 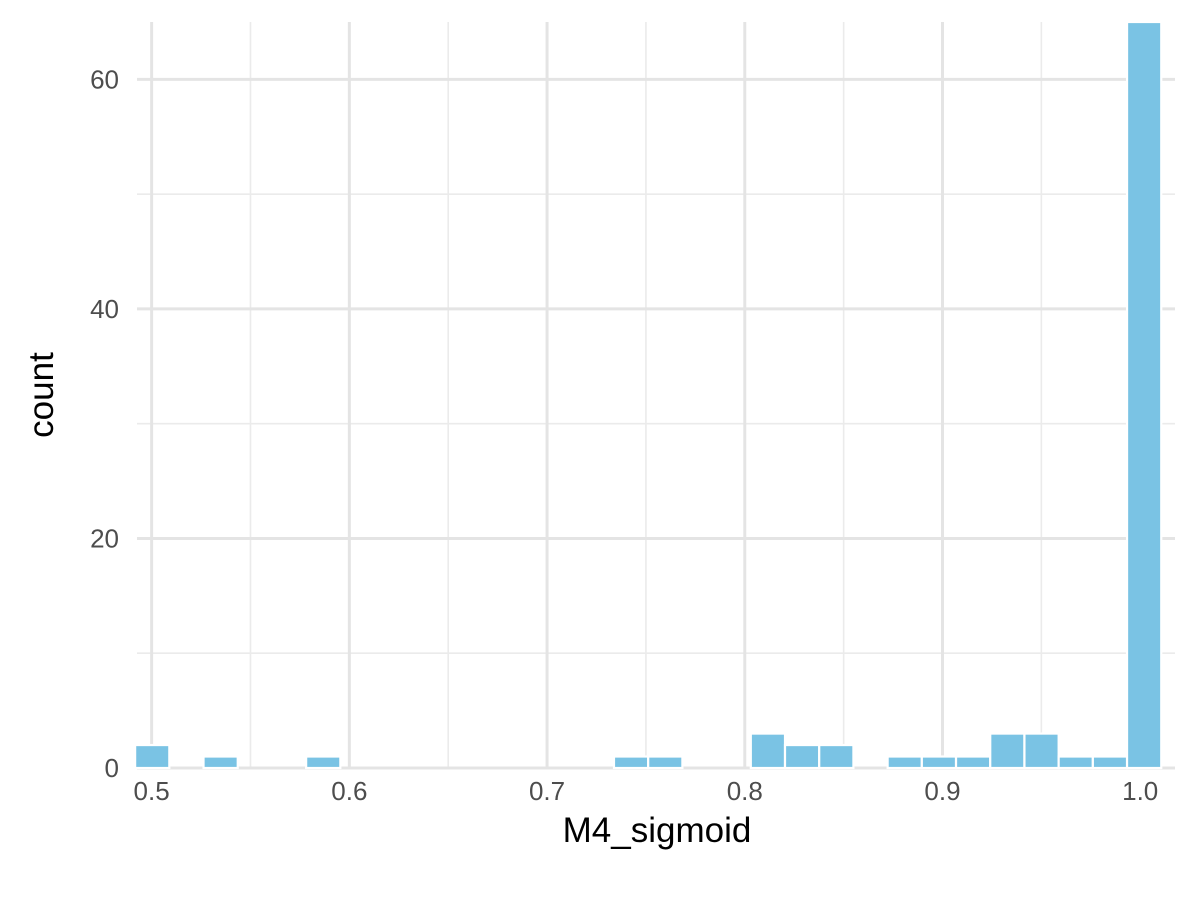 What do you see at coordinates (942, 791) in the screenshot?
I see `x-tick-label: 0.9` at bounding box center [942, 791].